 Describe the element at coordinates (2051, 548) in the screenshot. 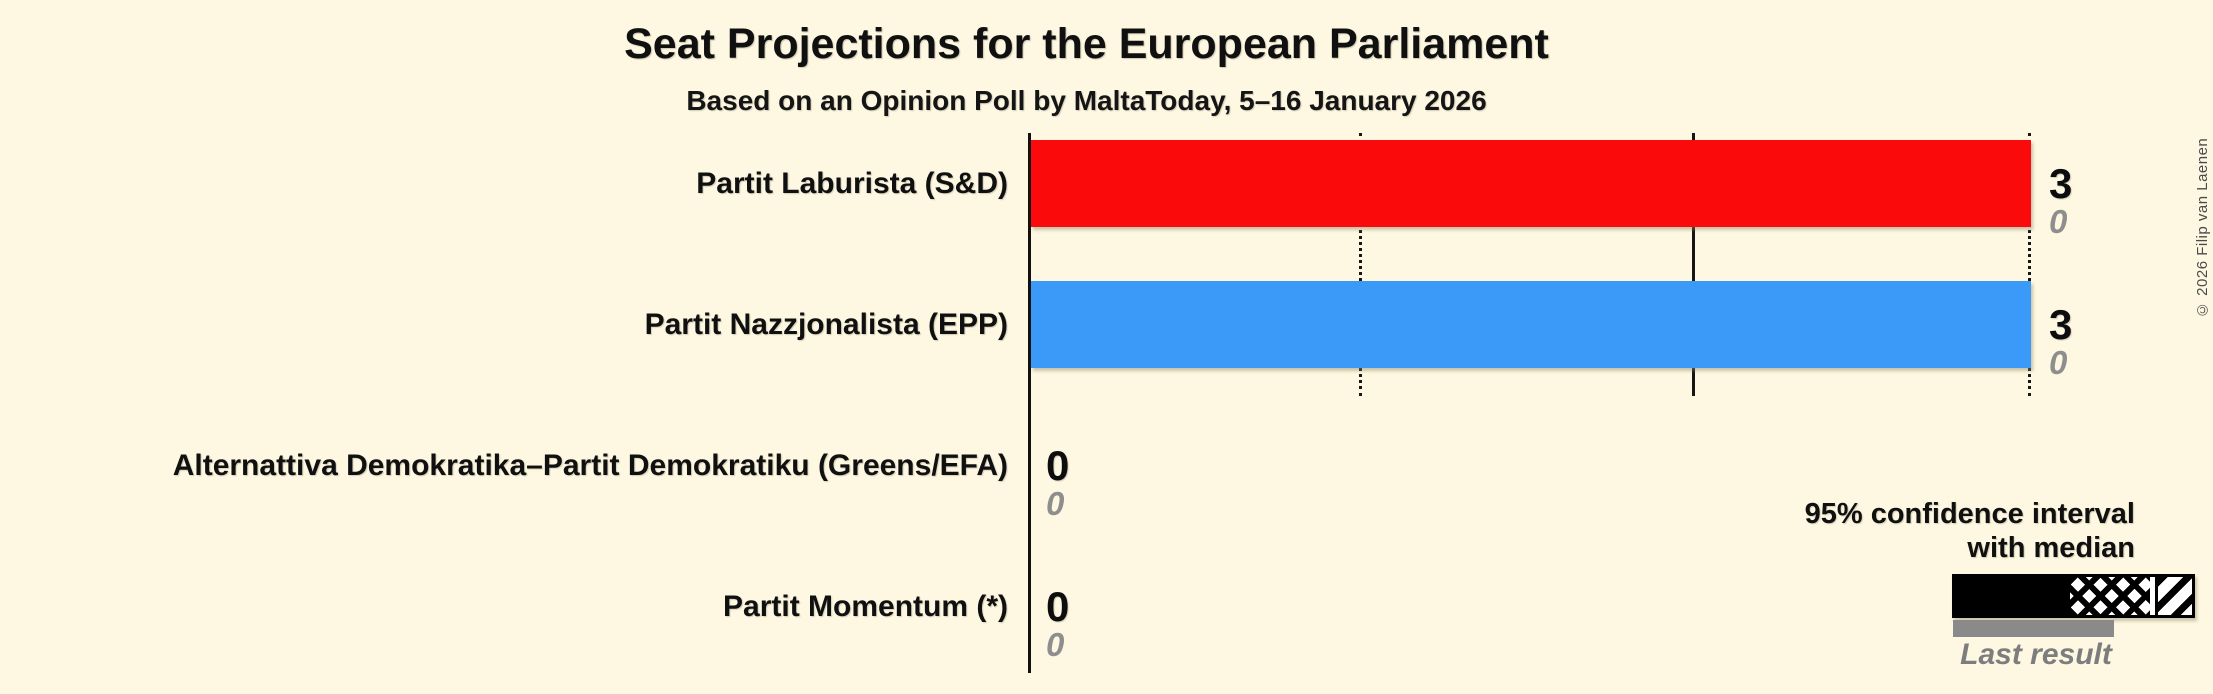

I see `legend-confidence-line2: with median` at that location.